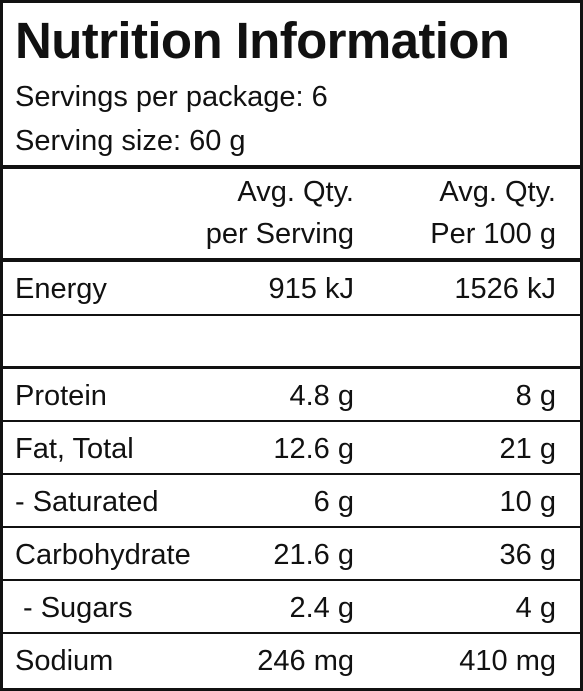  I want to click on table-cell: Sodium, so click(64, 661).